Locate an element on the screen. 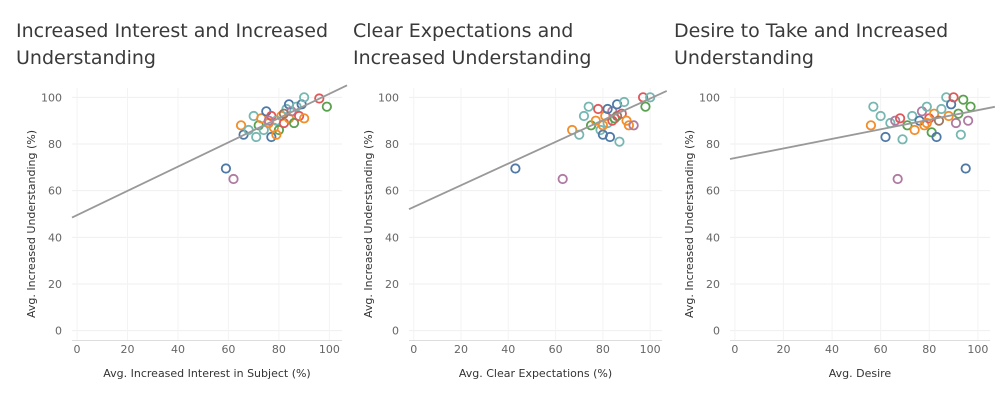 The width and height of the screenshot is (1000, 400). x-axis-title: Avg. Increased Interest in Subject (%) is located at coordinates (206, 373).